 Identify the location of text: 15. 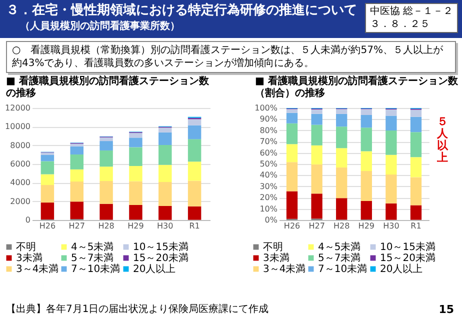
(446, 309).